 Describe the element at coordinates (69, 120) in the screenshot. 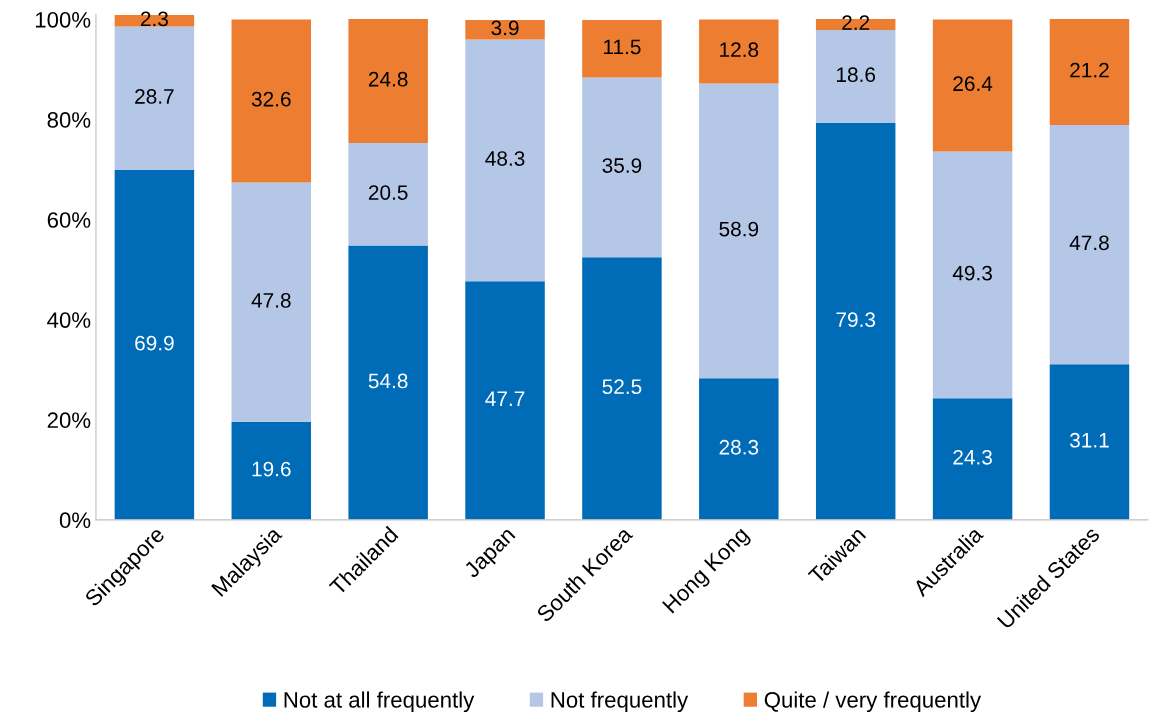

I see `y-tick-label: 80%` at that location.